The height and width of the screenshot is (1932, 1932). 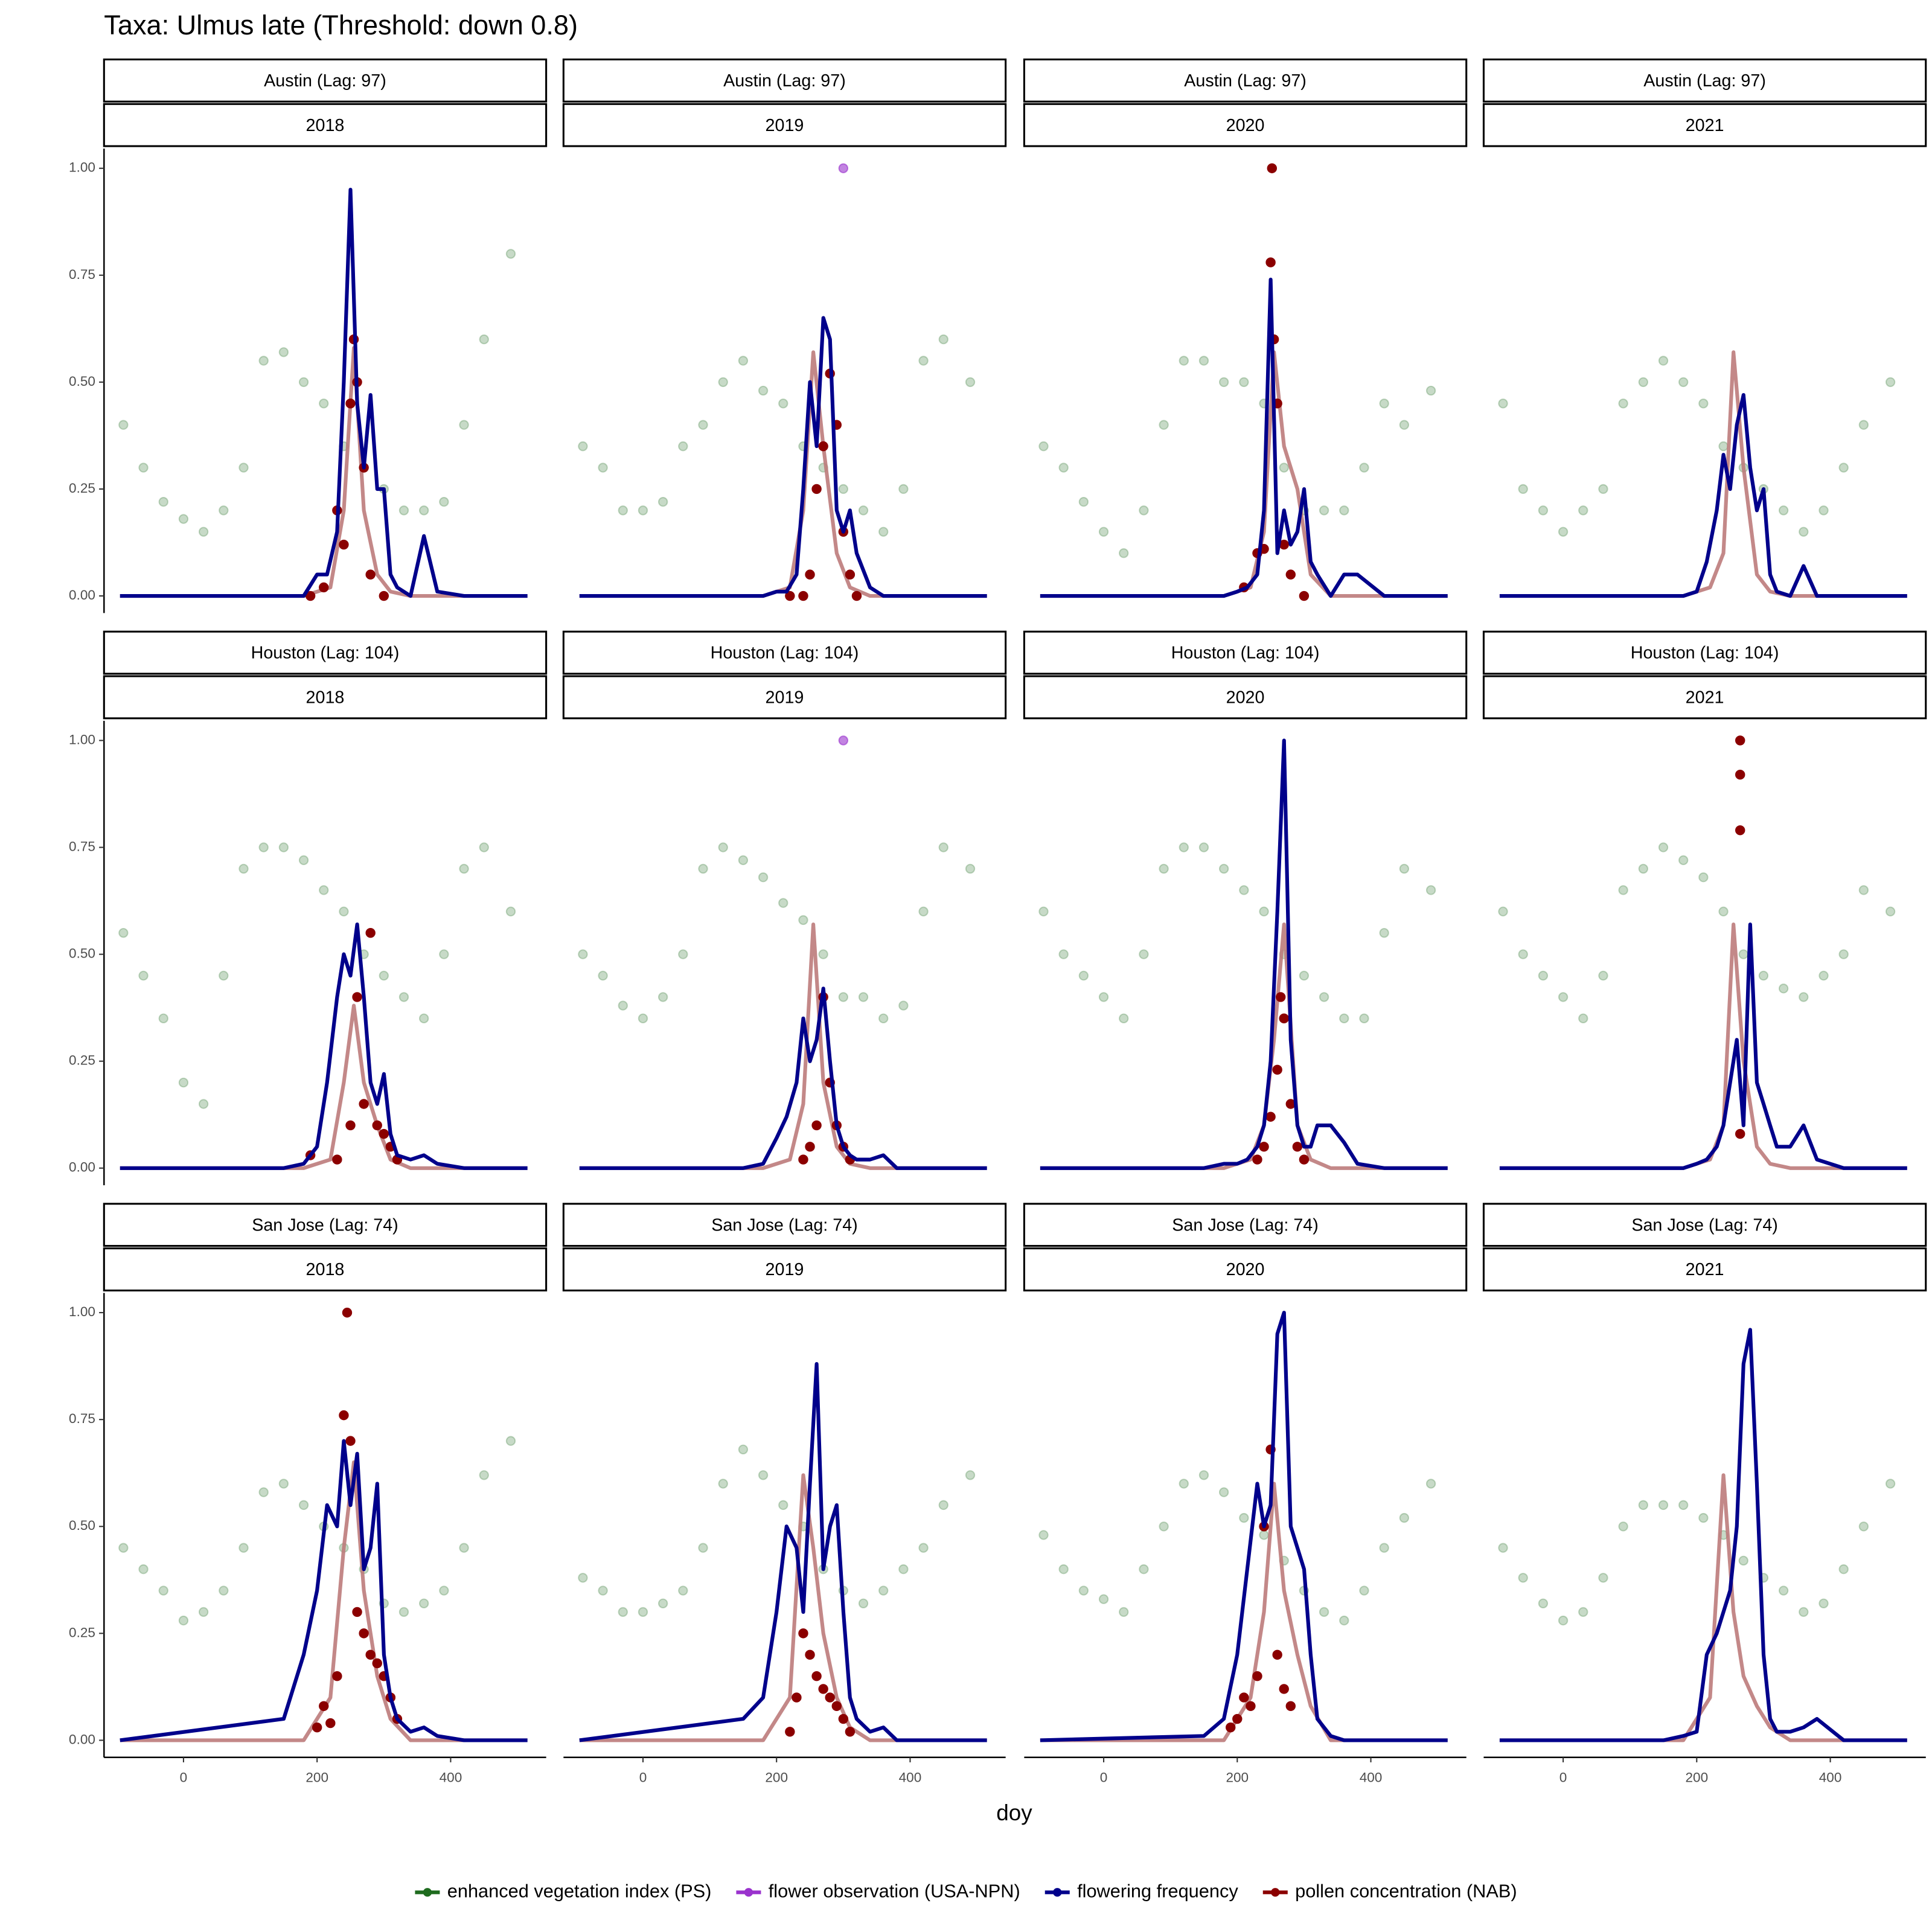 What do you see at coordinates (82, 595) in the screenshot?
I see `y-tick-label: 0.00` at bounding box center [82, 595].